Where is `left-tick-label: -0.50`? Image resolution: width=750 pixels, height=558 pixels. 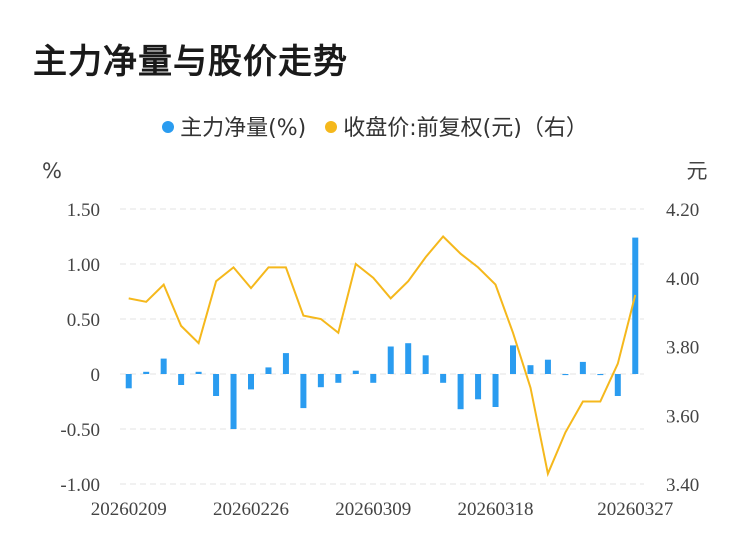
left-tick-label: -0.50 is located at coordinates (80, 430).